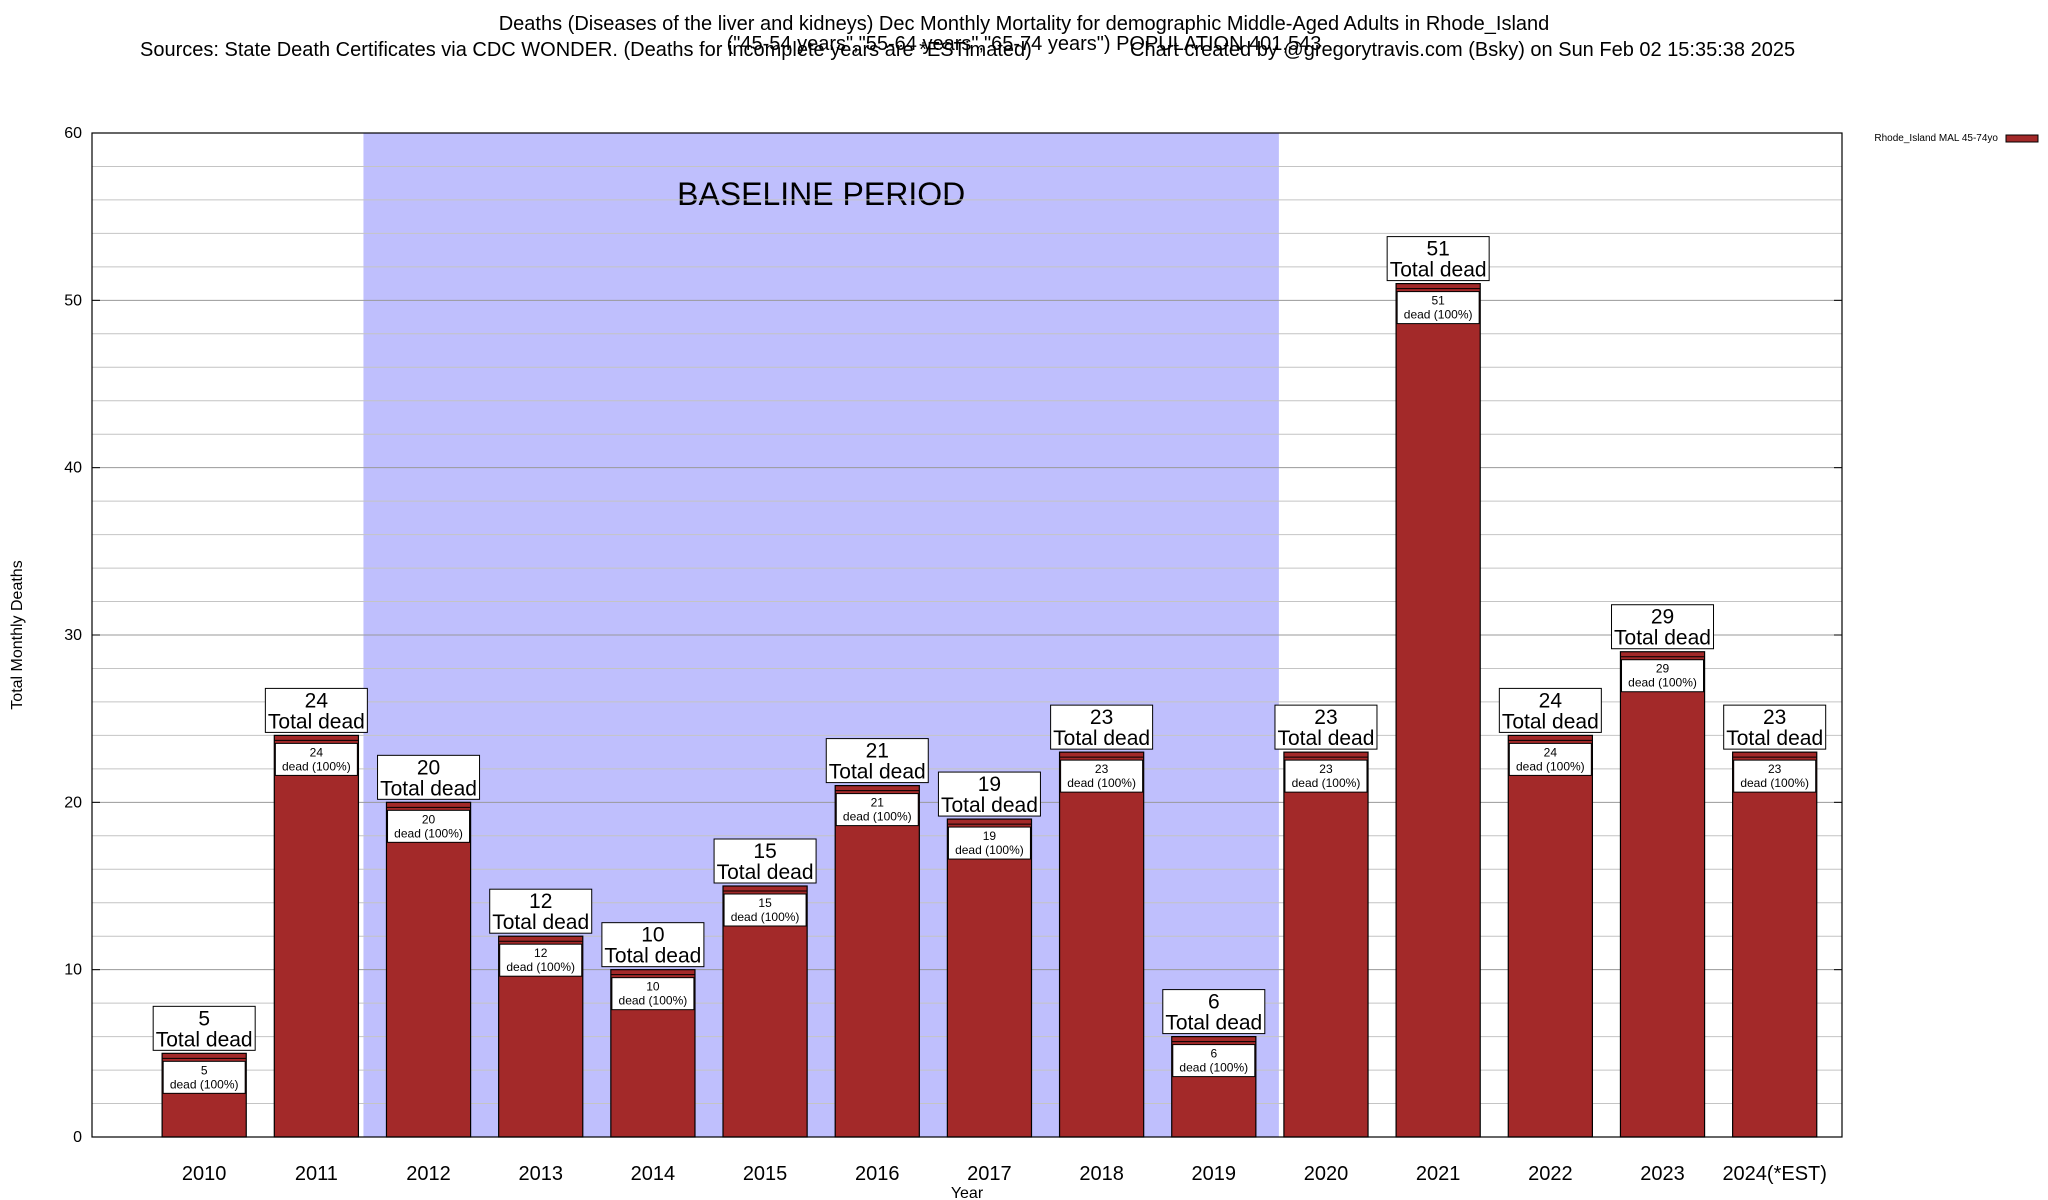 The width and height of the screenshot is (2048, 1200). What do you see at coordinates (653, 1174) in the screenshot?
I see `x-tick-label: 2014` at bounding box center [653, 1174].